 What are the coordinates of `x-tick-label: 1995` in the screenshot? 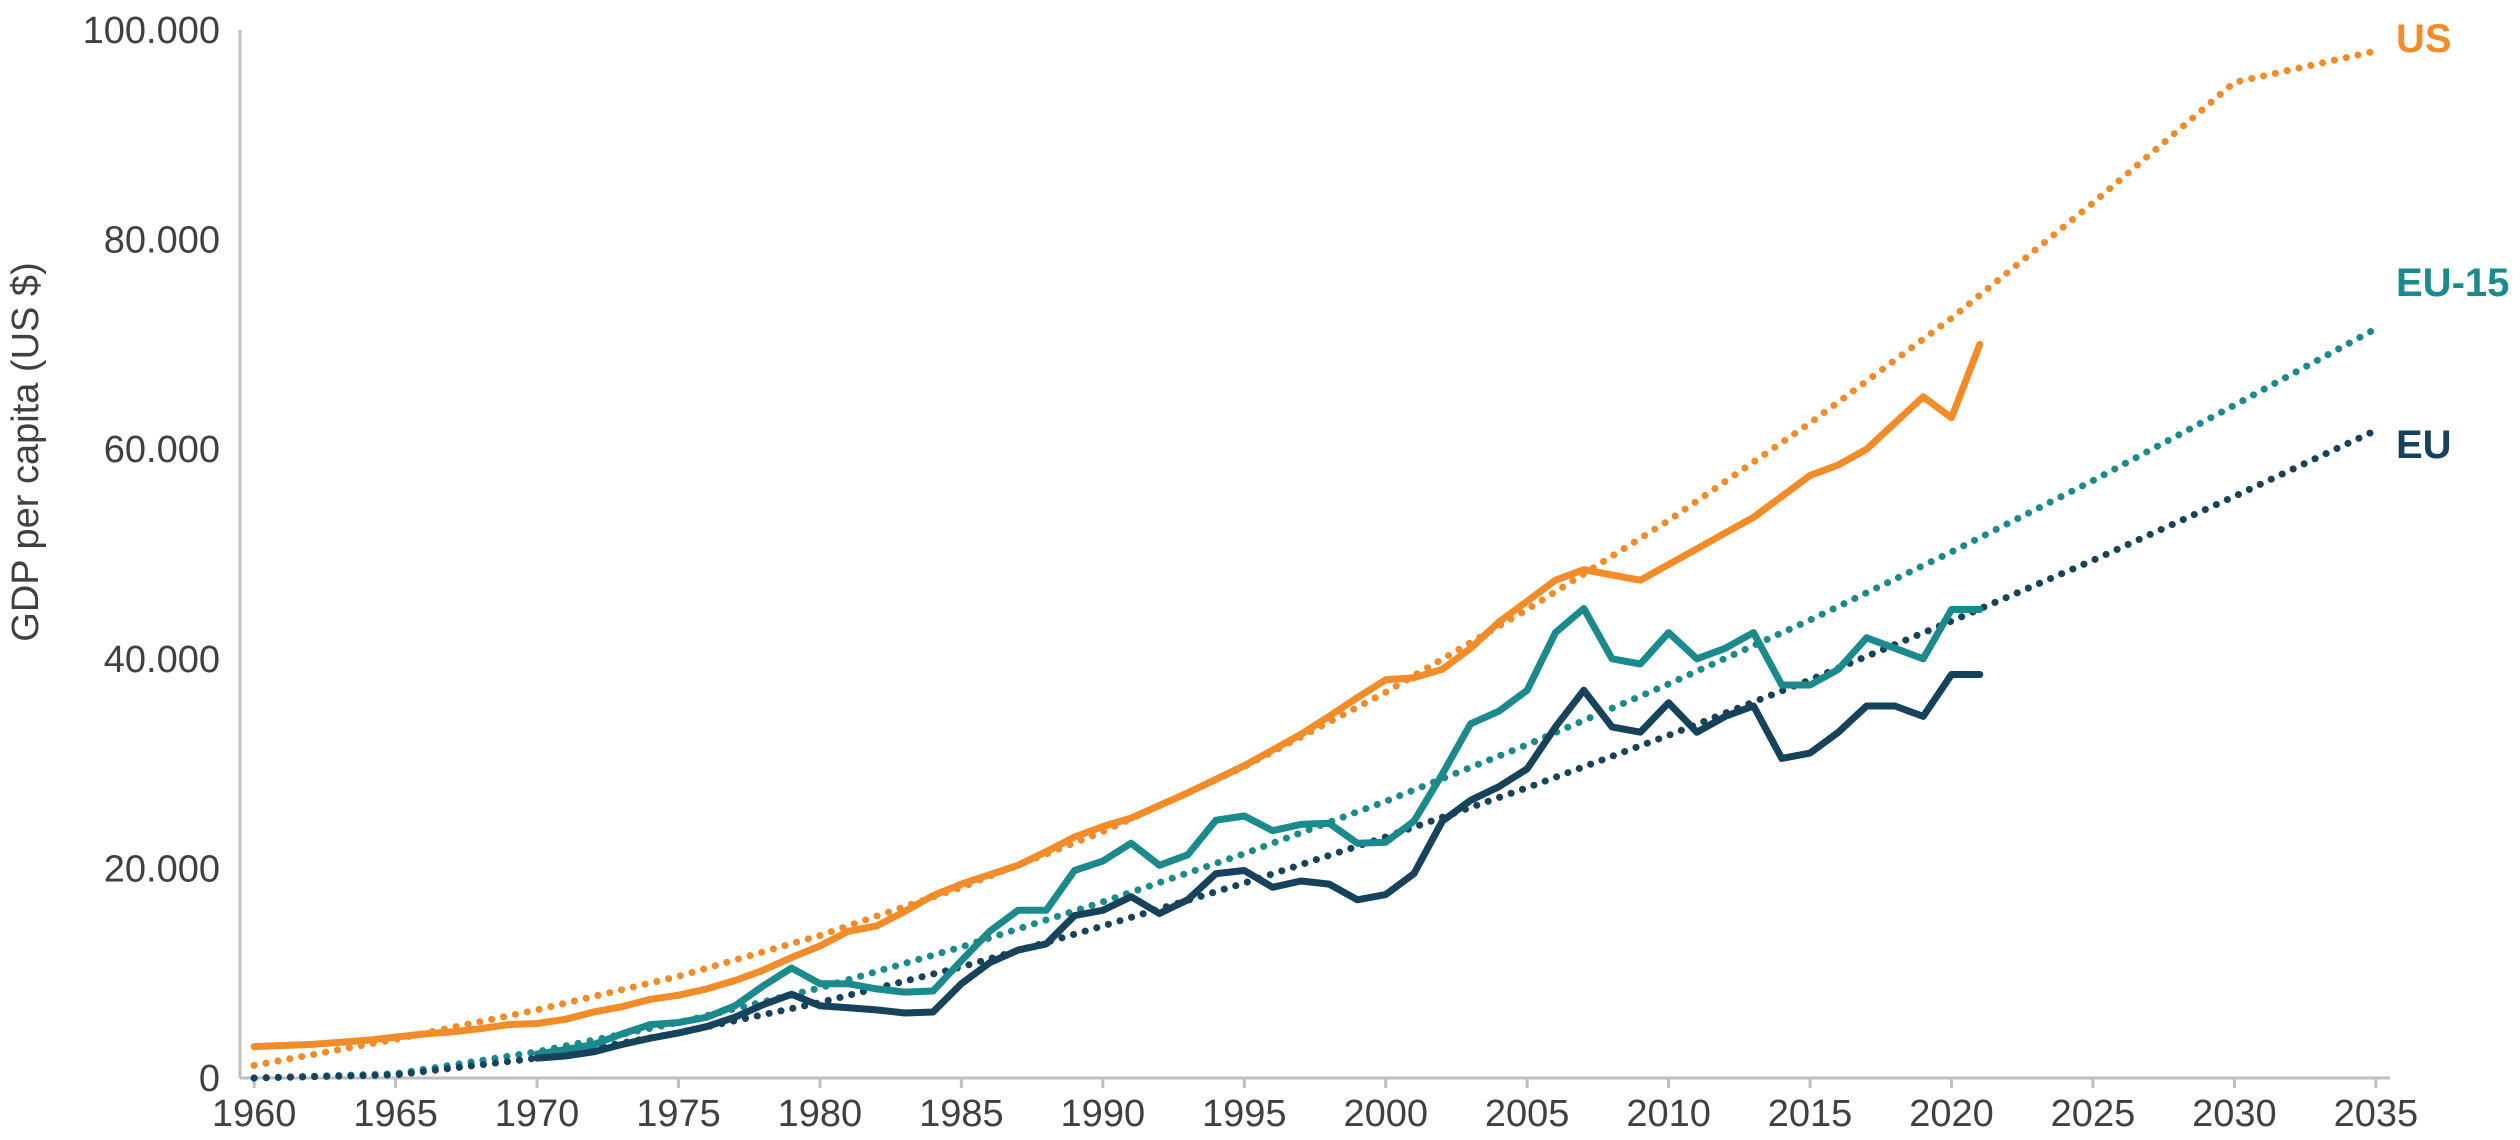 It's located at (1244, 1114).